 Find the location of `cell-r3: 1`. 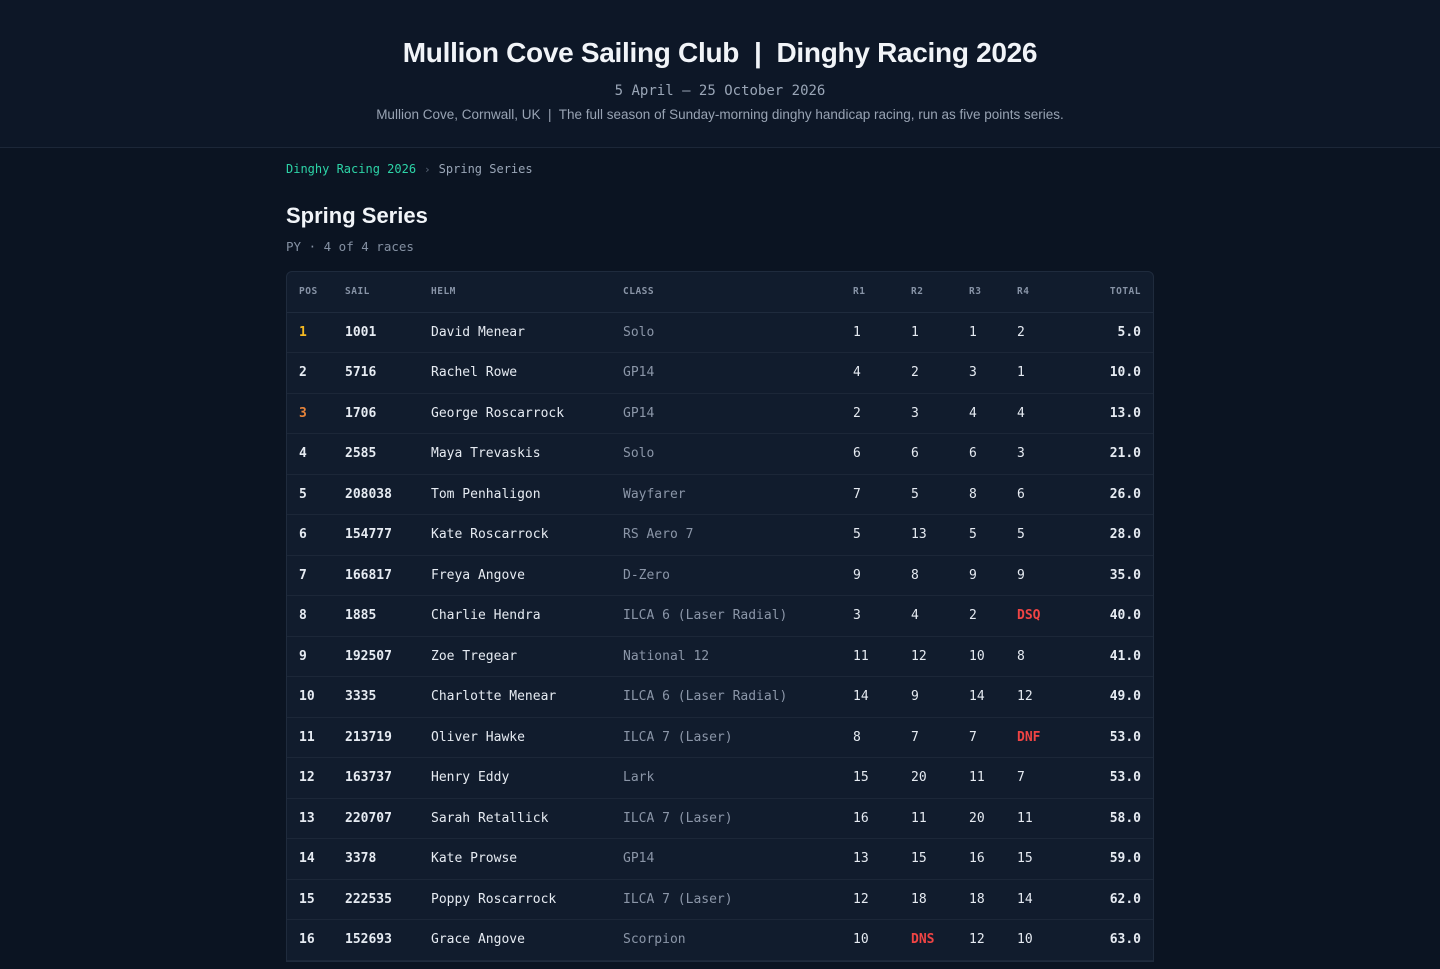

cell-r3: 1 is located at coordinates (993, 332).